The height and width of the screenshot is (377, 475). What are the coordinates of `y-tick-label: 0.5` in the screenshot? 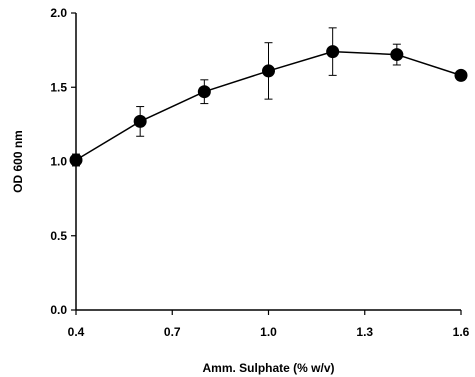 It's located at (58, 236).